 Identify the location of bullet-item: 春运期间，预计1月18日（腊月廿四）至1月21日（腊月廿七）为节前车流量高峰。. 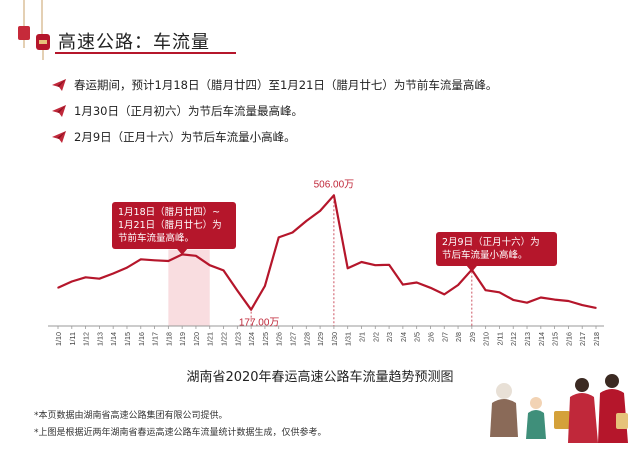
(274, 85).